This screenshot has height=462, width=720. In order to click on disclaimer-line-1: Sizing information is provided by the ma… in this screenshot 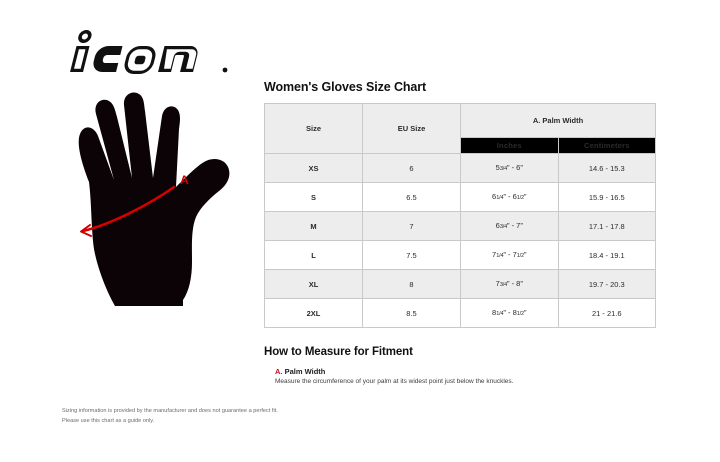, I will do `click(170, 411)`.